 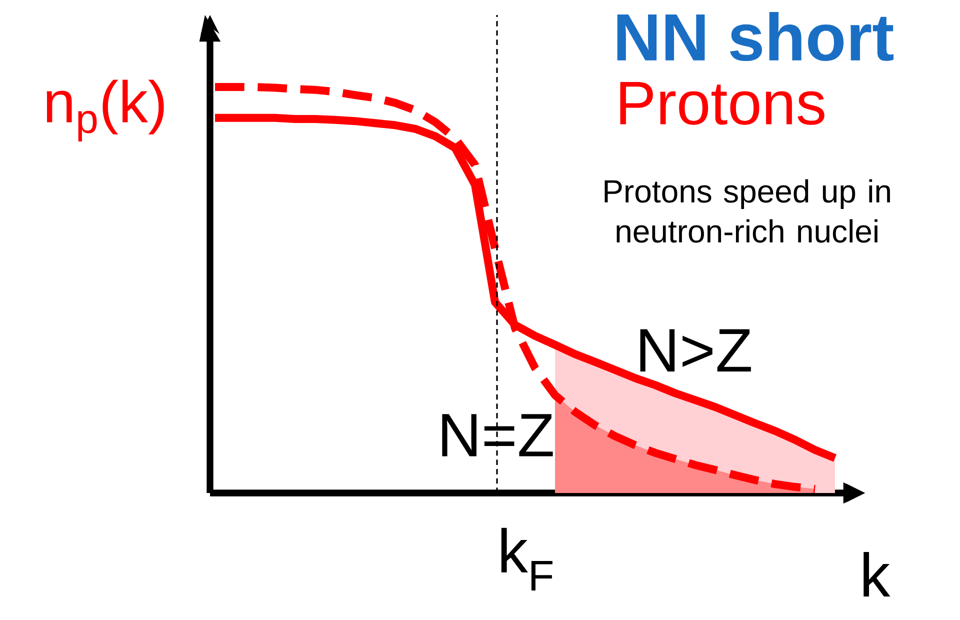 I want to click on series-label: N=Z, so click(x=497, y=435).